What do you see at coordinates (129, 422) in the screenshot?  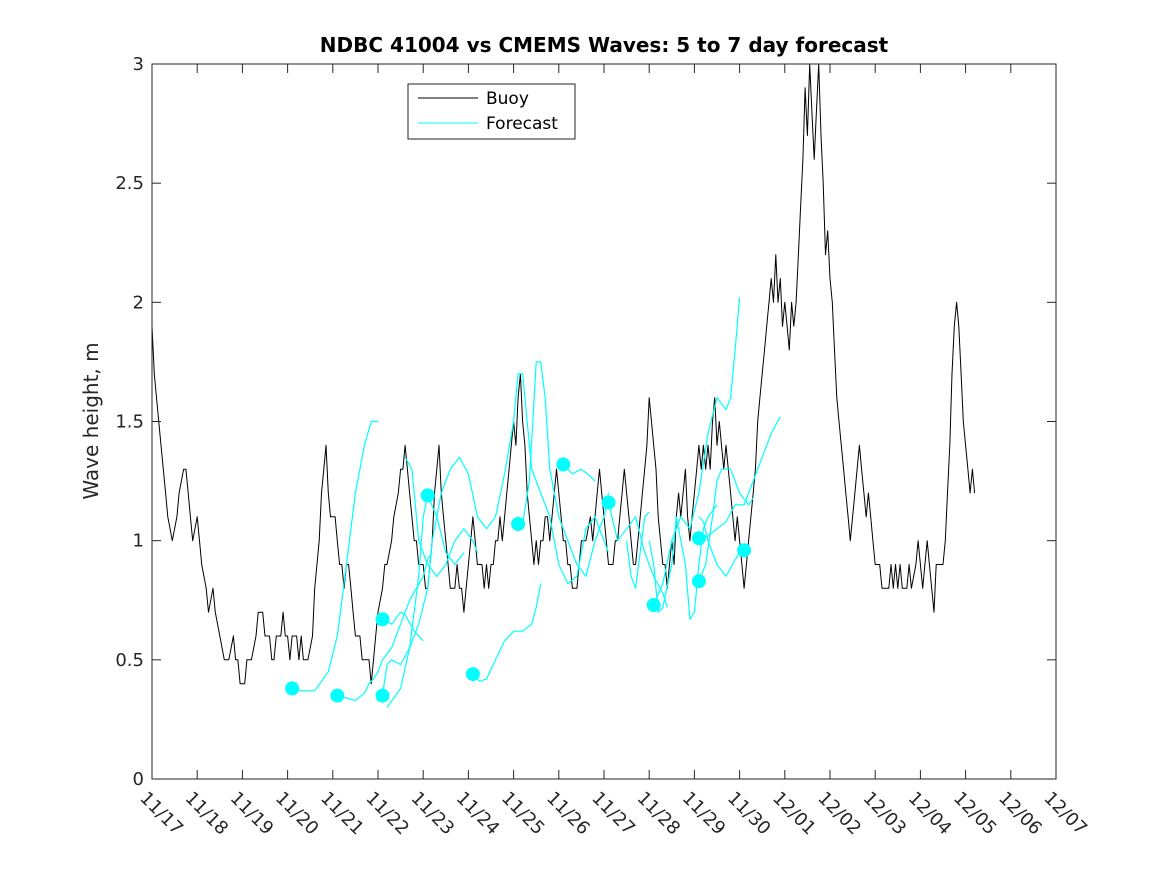 I see `y-tick-label: 1.5` at bounding box center [129, 422].